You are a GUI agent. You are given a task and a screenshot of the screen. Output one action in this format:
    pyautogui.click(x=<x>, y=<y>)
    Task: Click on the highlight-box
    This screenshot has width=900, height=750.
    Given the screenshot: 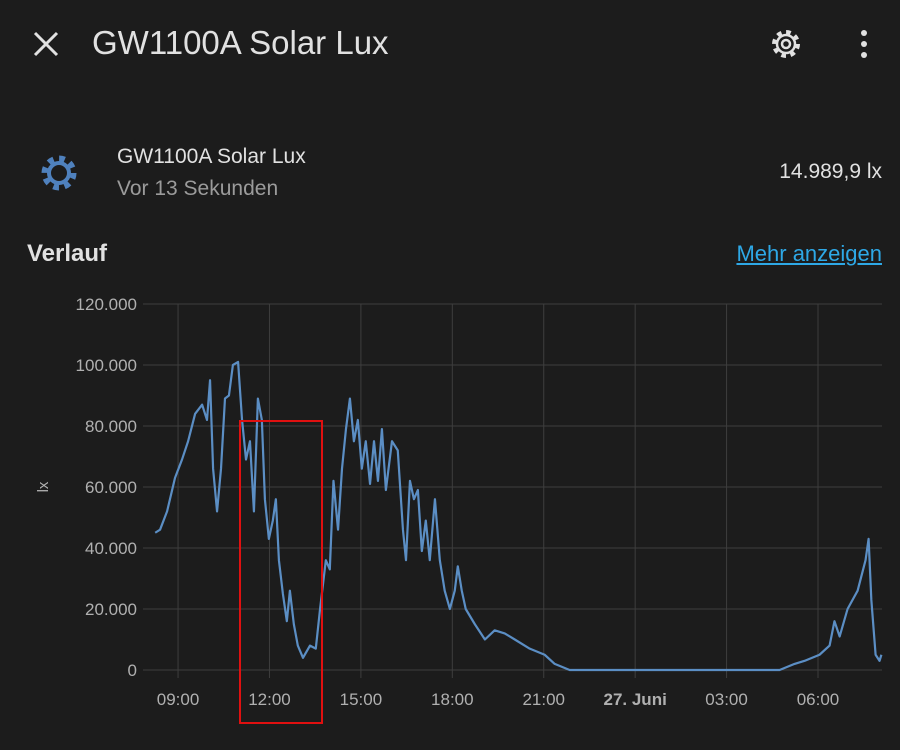 What is the action you would take?
    pyautogui.click(x=281, y=572)
    